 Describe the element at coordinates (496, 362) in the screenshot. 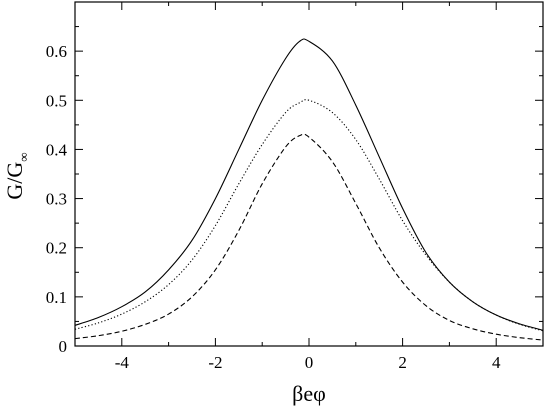

I see `x-tick-label: 4` at that location.